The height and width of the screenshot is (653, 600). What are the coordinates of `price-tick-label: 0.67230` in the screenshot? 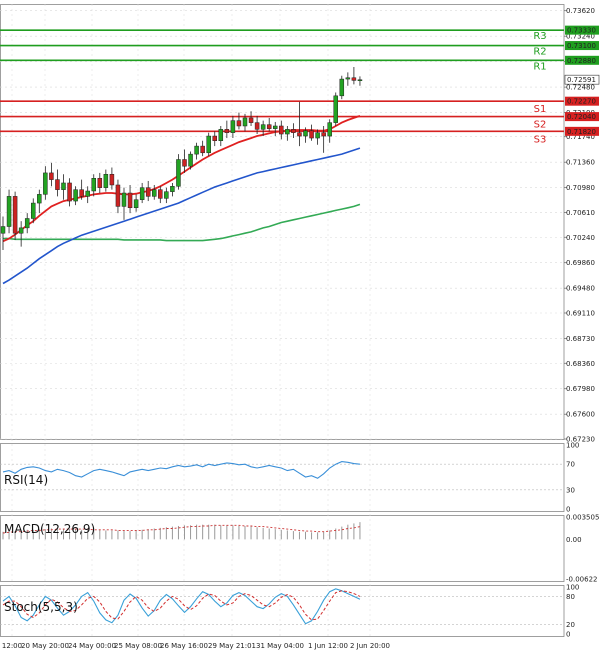 It's located at (580, 440).